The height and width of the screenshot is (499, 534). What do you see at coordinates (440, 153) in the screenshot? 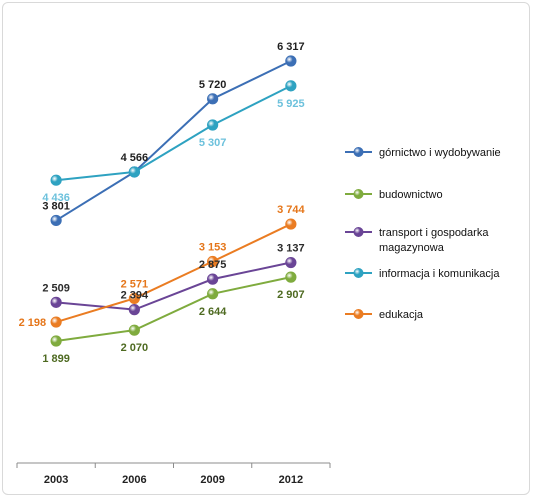
I see `legend-label: górnictwo i wydobywanie` at bounding box center [440, 153].